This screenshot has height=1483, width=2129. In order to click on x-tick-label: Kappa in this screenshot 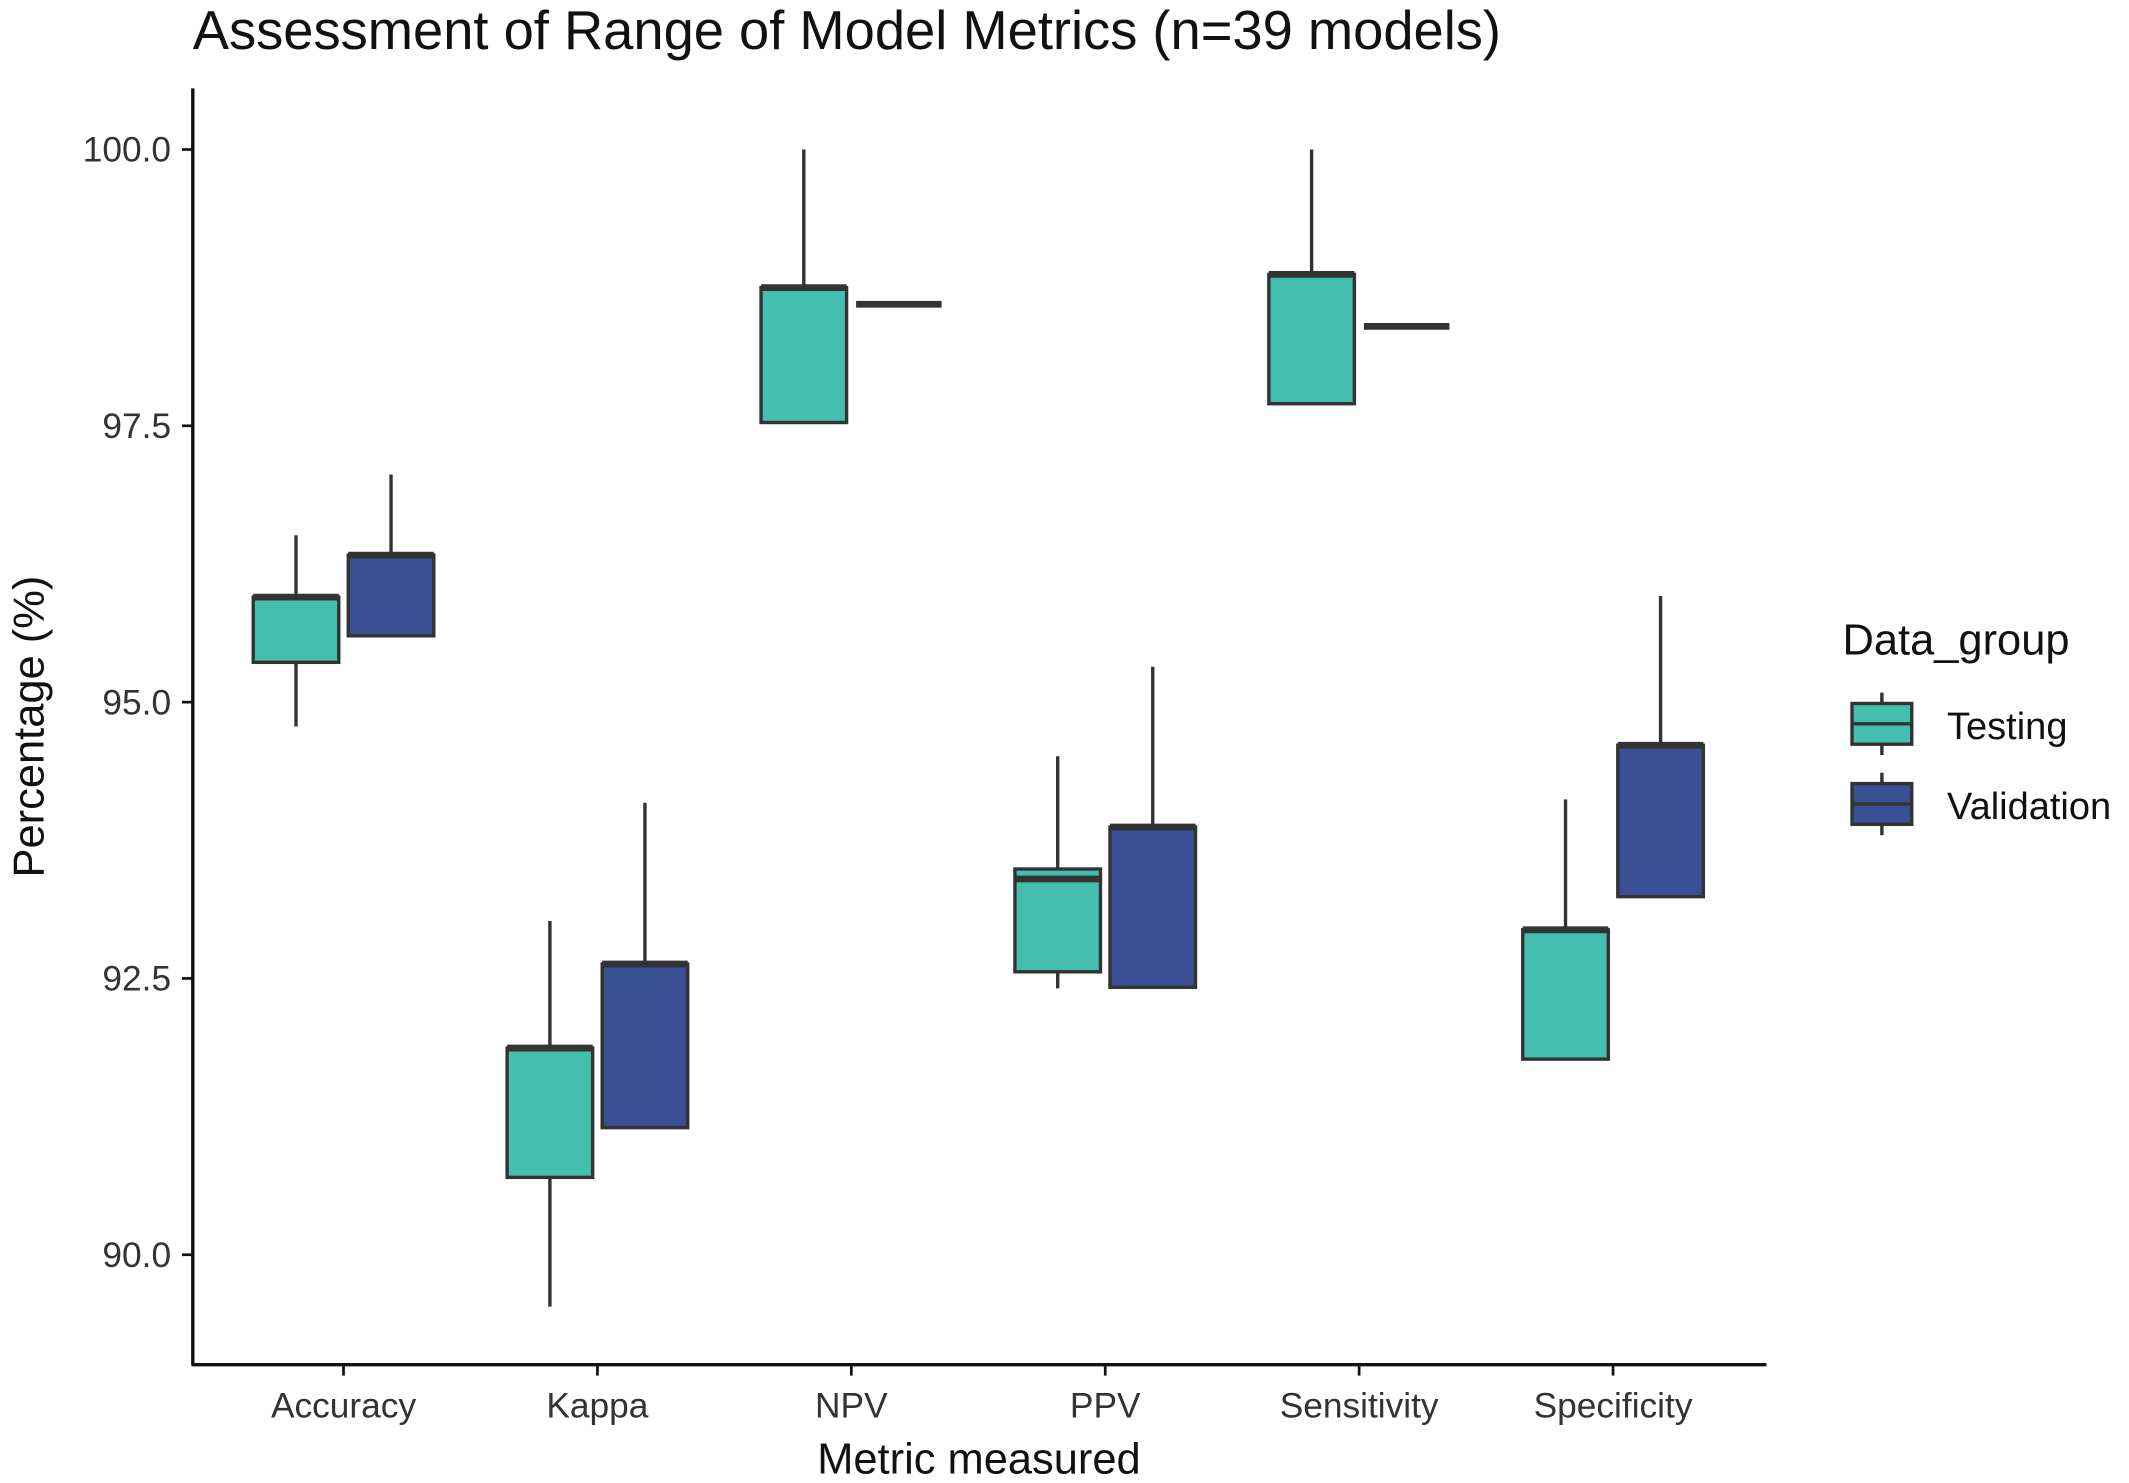, I will do `click(597, 1406)`.